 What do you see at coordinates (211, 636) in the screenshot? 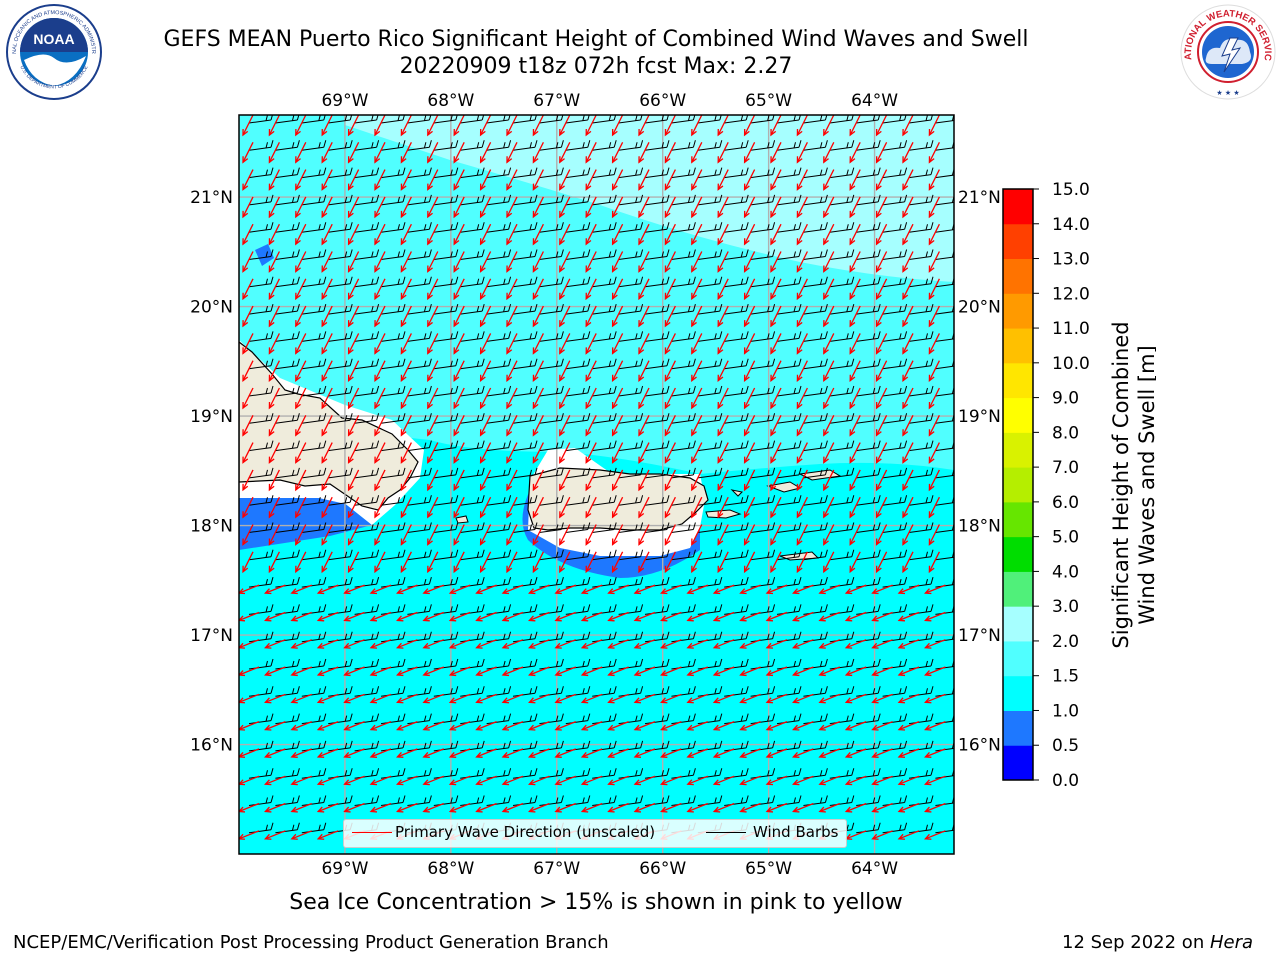
I see `lat-label: 17°N` at bounding box center [211, 636].